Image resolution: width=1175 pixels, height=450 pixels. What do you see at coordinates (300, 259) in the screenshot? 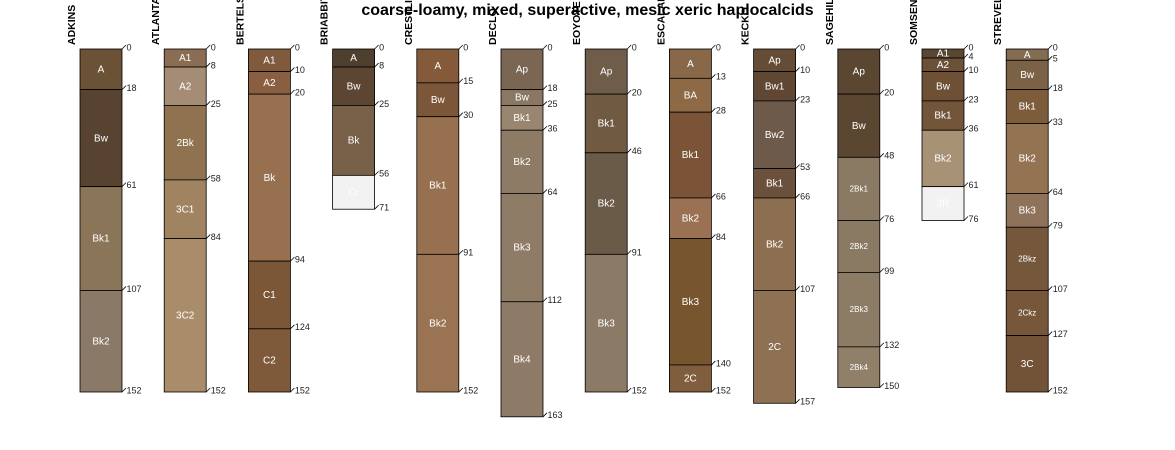
I see `depth-label: 94` at bounding box center [300, 259].